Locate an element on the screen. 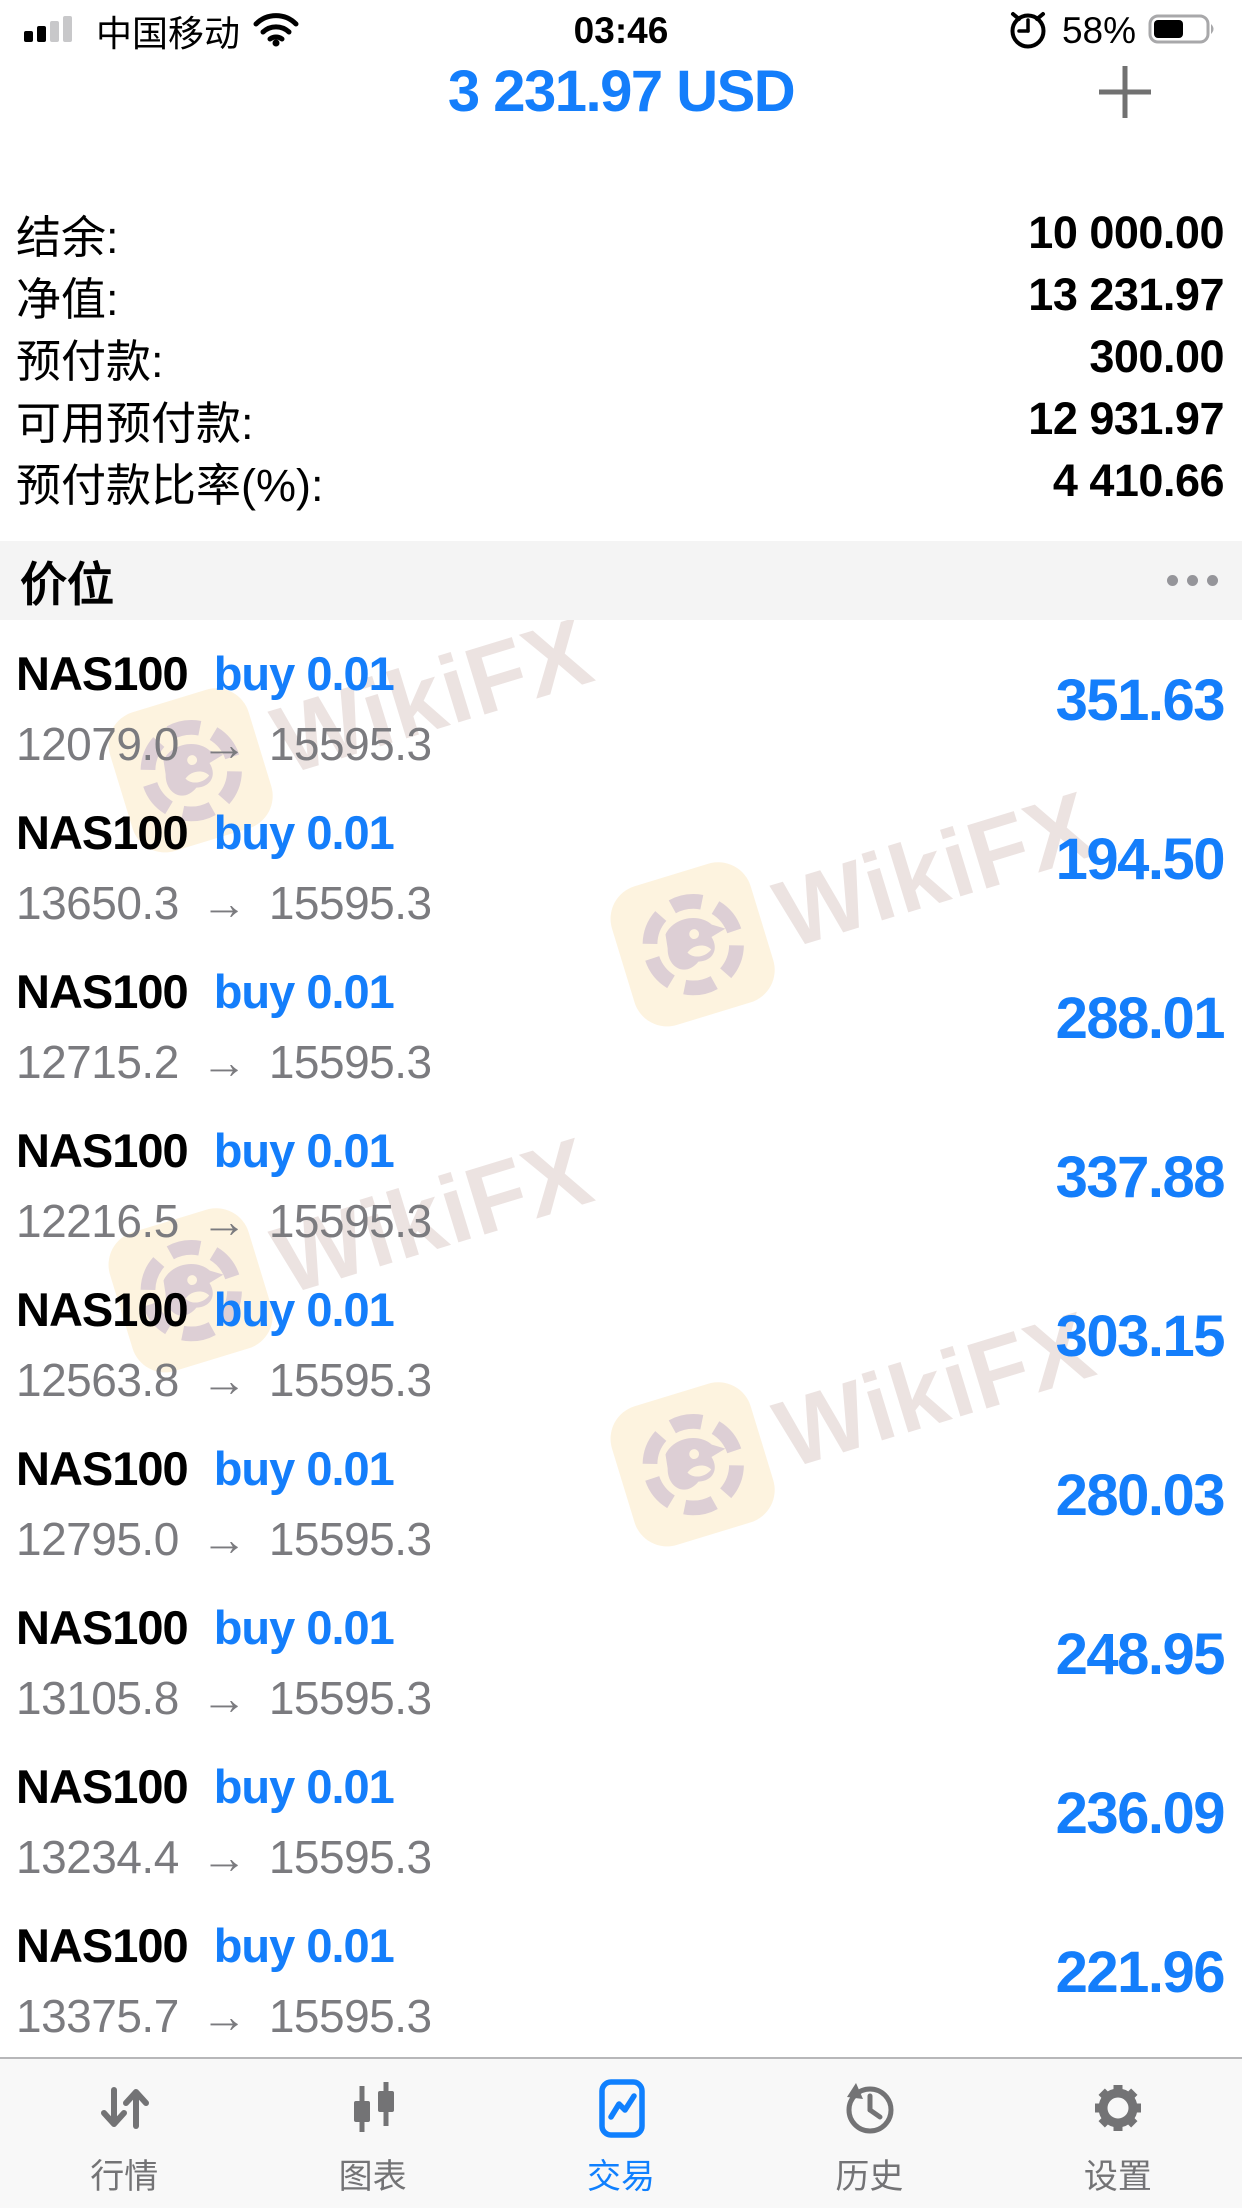 This screenshot has width=1242, height=2208. trade-chart-icon is located at coordinates (621, 2108).